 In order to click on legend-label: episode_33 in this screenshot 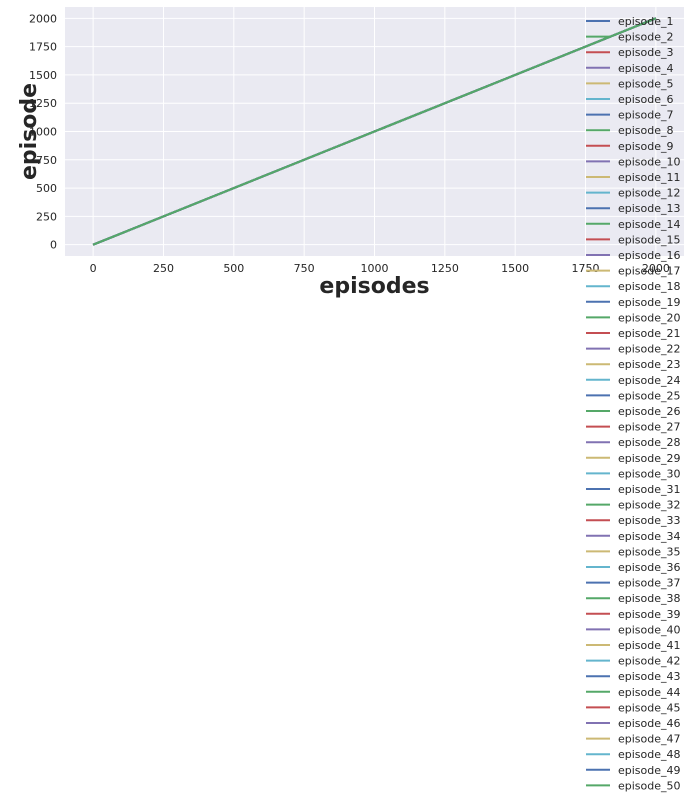, I will do `click(649, 520)`.